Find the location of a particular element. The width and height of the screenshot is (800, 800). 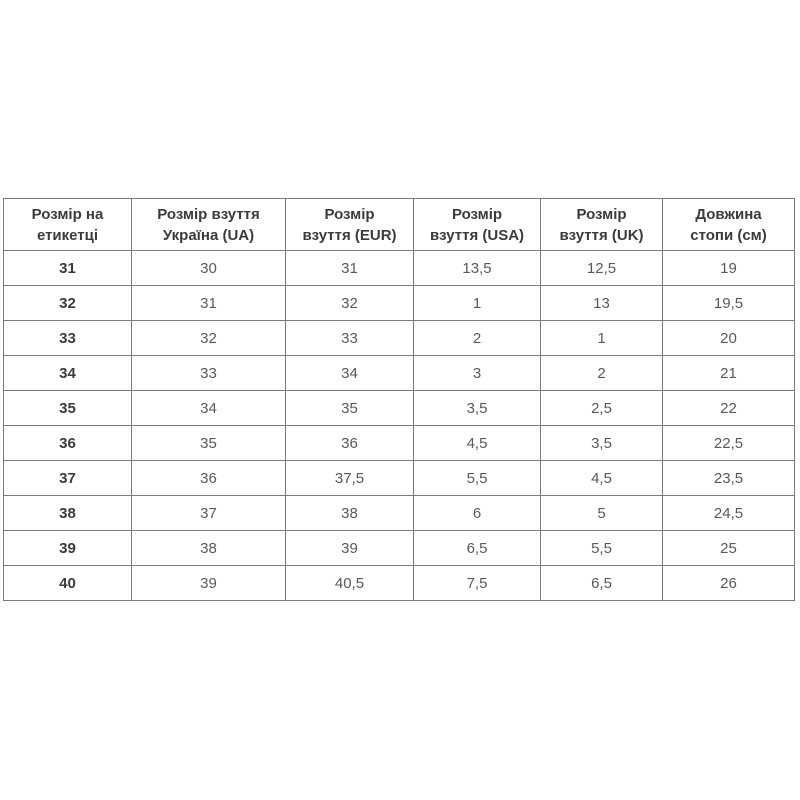

table-row: 36 35 36 4,5 3,5 22,5 is located at coordinates (399, 443).